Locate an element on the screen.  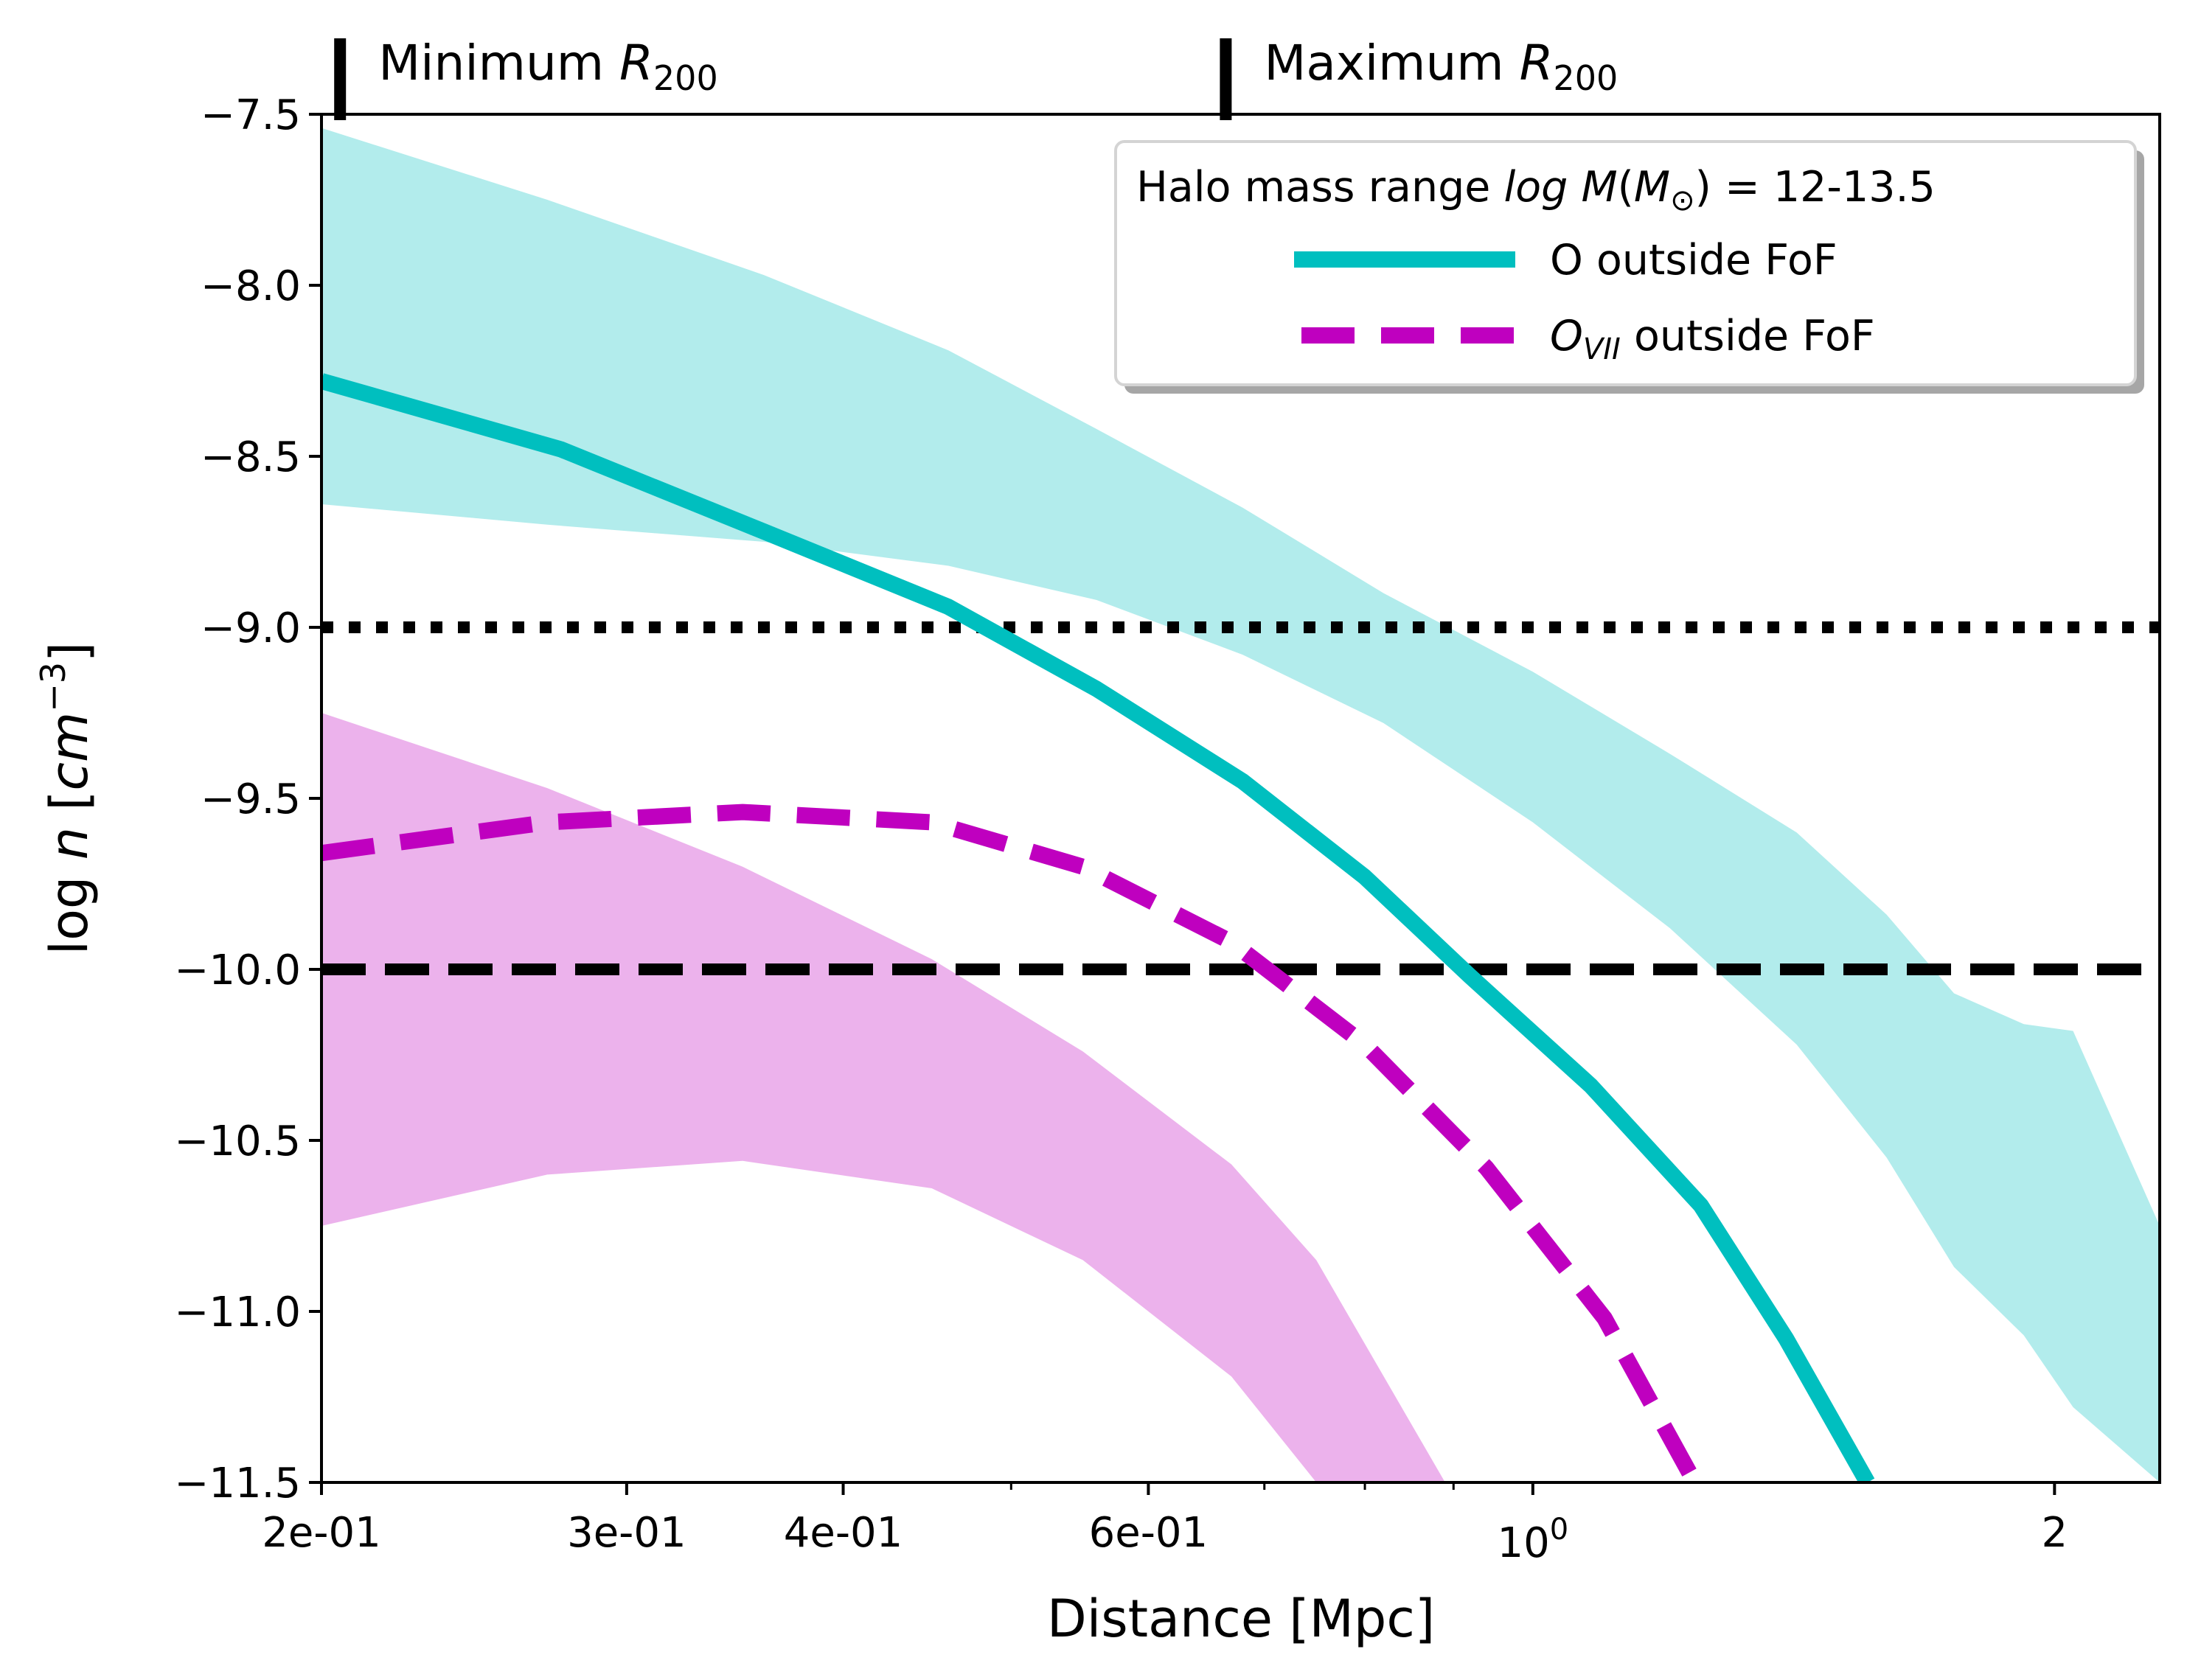
x-tick-label: 4e-01 is located at coordinates (843, 1533).